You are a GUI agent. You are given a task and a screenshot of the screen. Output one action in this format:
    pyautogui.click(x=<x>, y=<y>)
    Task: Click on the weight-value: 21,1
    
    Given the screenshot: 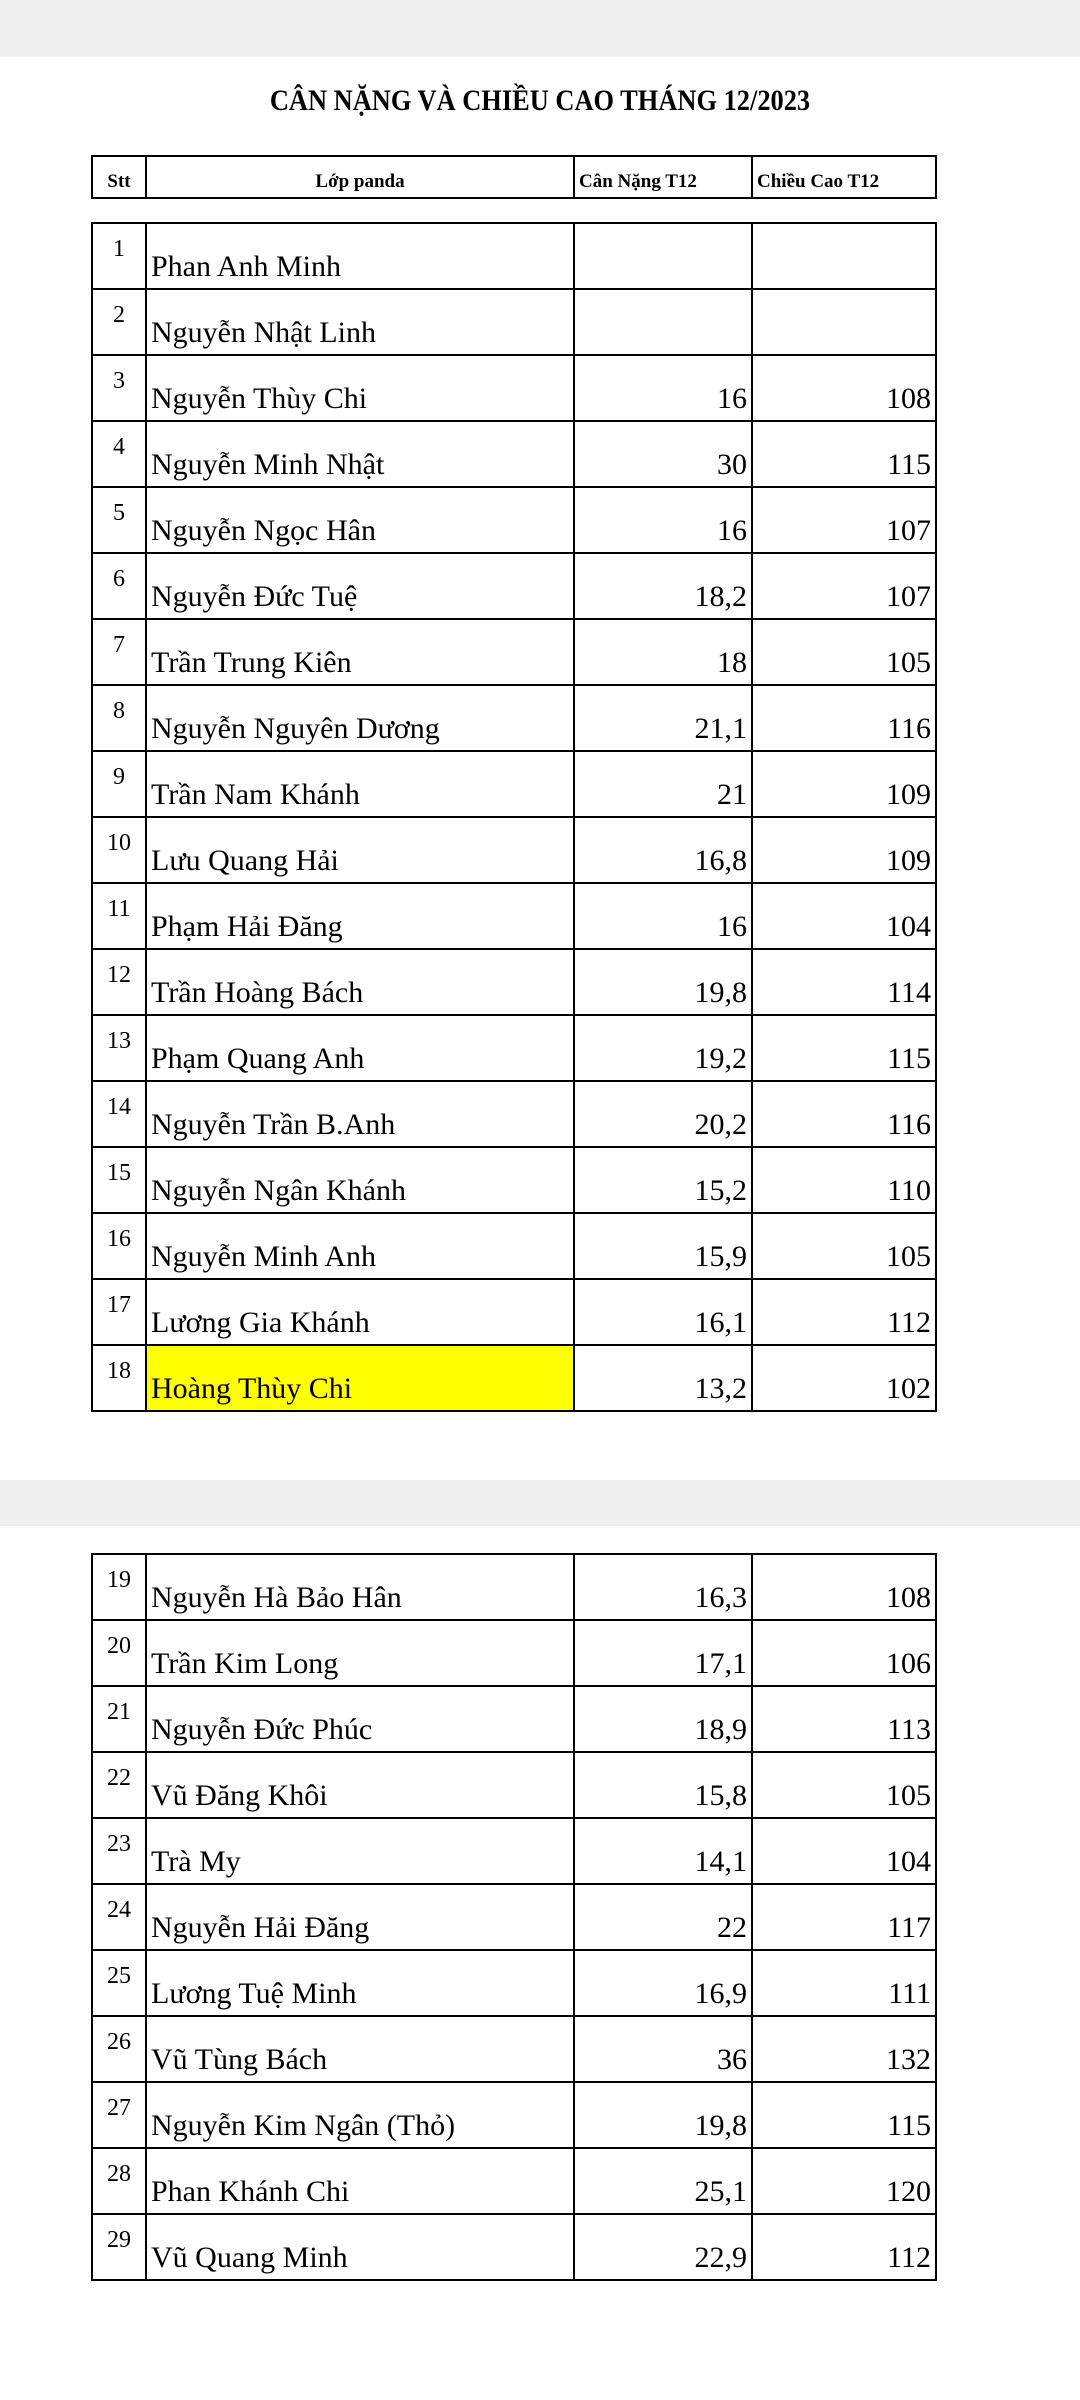 What is the action you would take?
    pyautogui.click(x=663, y=718)
    